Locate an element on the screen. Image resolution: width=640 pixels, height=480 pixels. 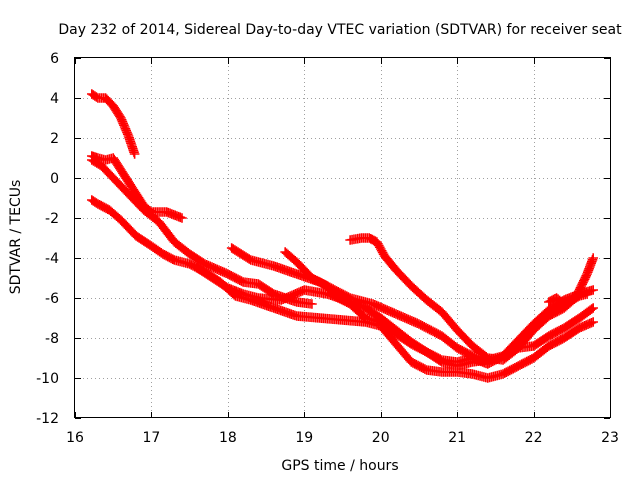
x-tick-label: 23 is located at coordinates (610, 438).